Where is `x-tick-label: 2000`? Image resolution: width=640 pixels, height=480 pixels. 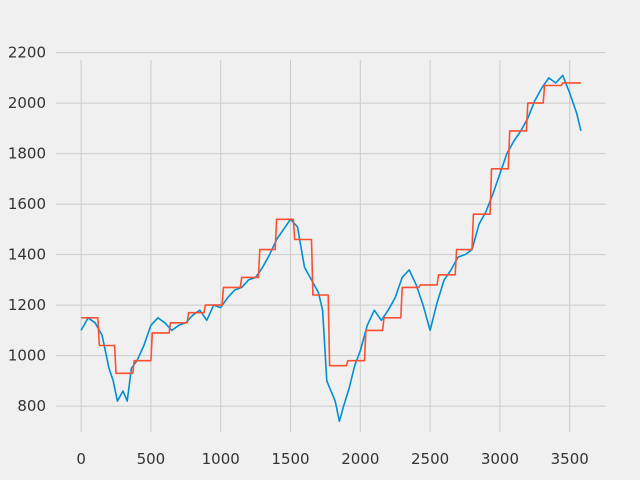 x-tick-label: 2000 is located at coordinates (360, 459).